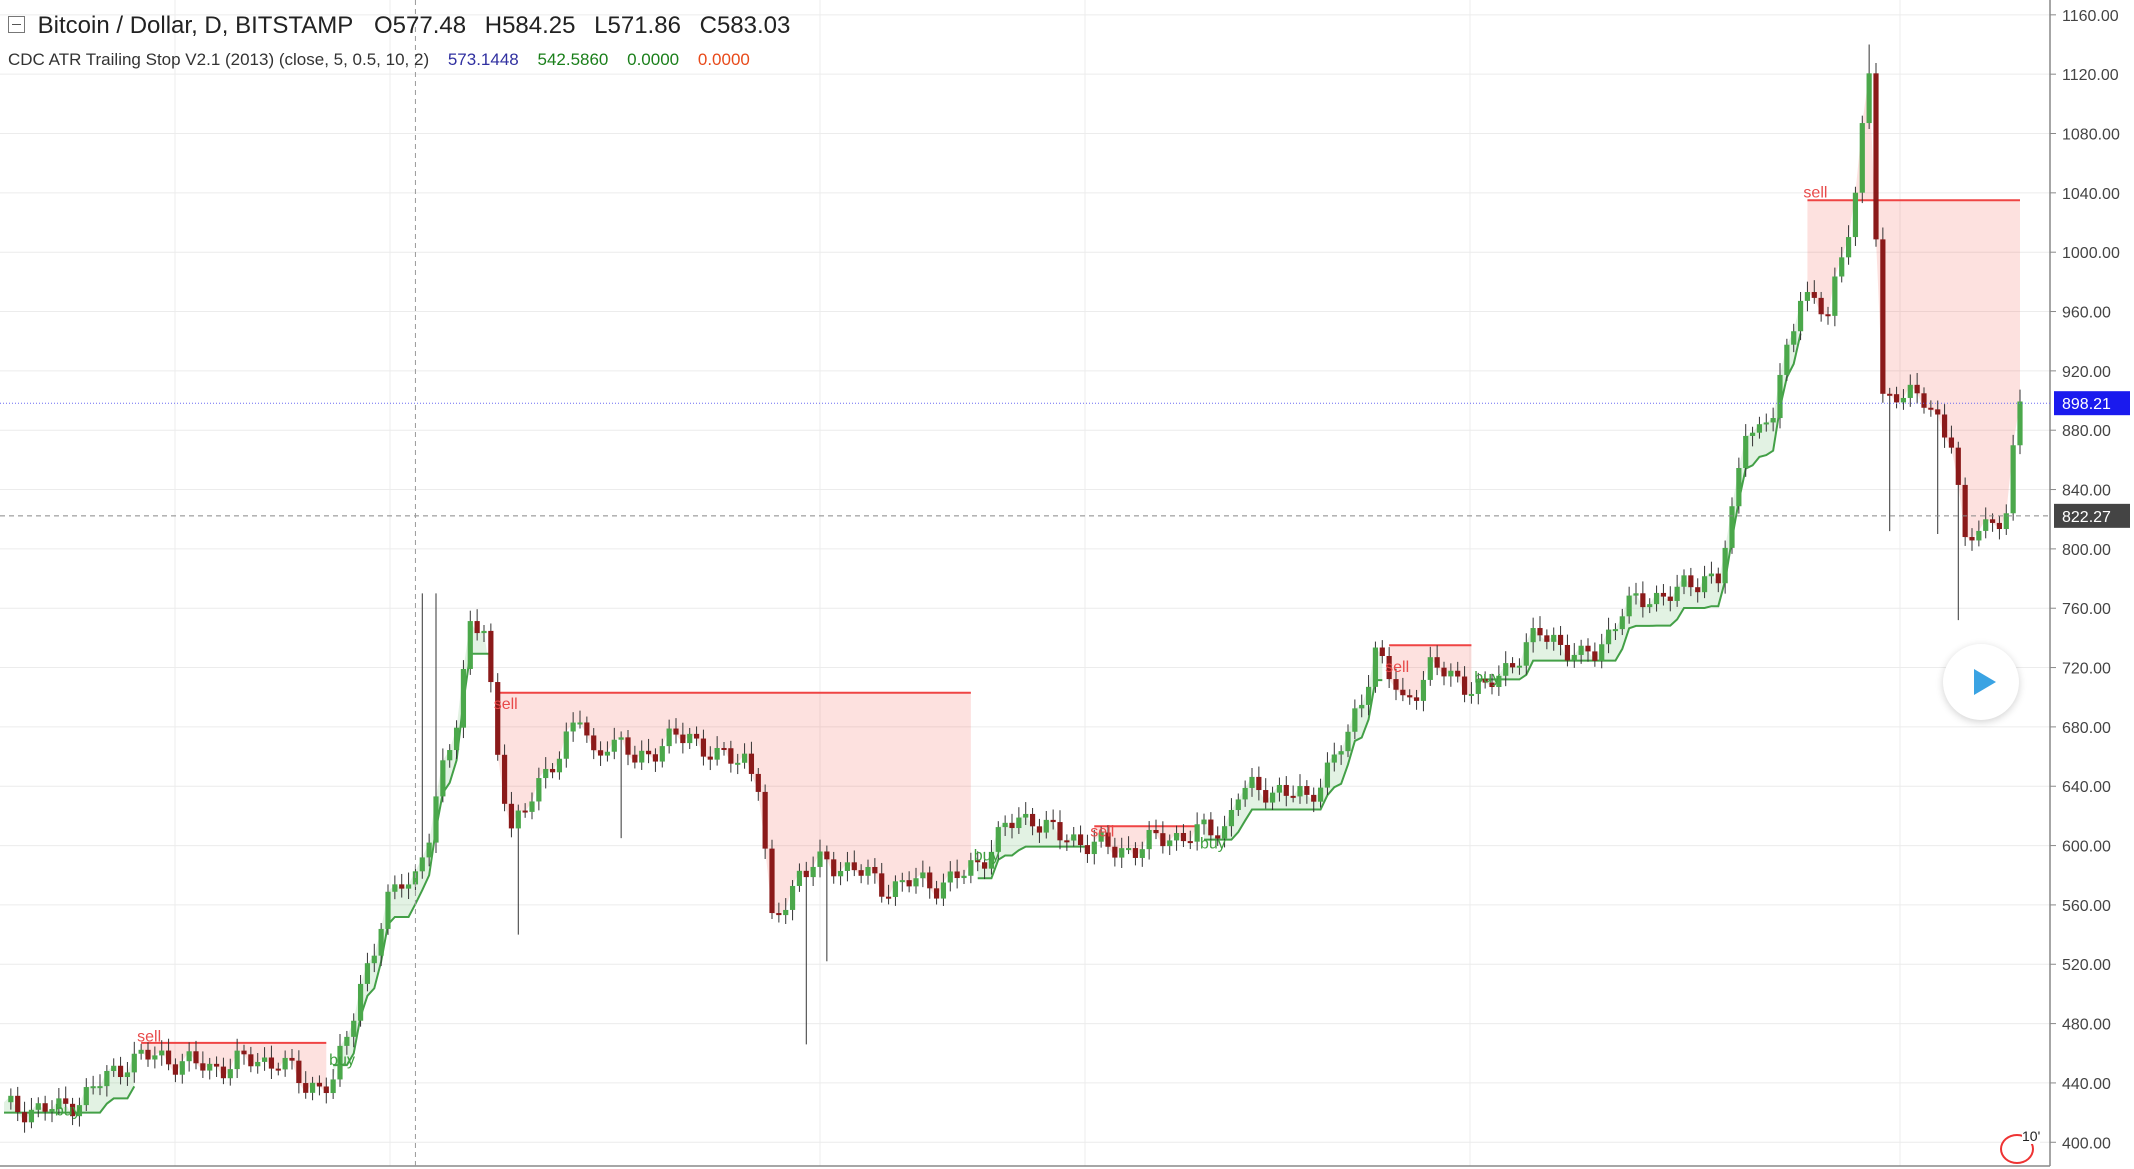 The image size is (2134, 1169). I want to click on signal-label: sell, so click(1102, 832).